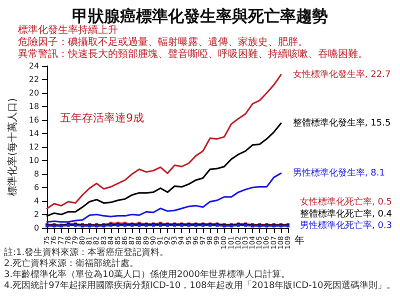 The height and width of the screenshot is (300, 400). I want to click on y-tick-label: 16, so click(34, 120).